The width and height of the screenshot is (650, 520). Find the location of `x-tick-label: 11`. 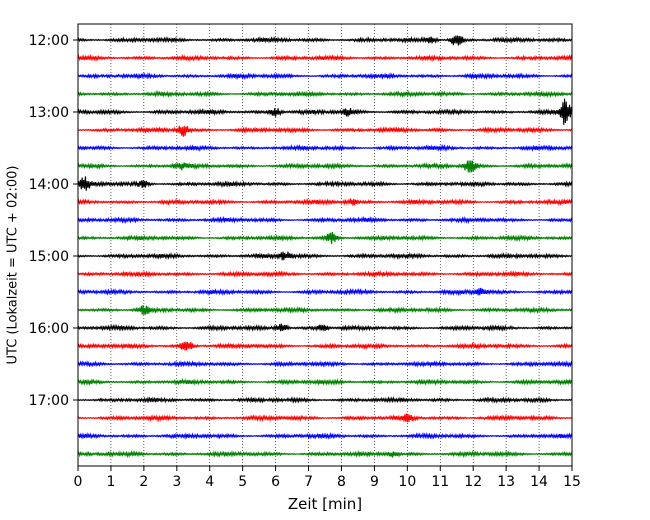

x-tick-label: 11 is located at coordinates (440, 482).